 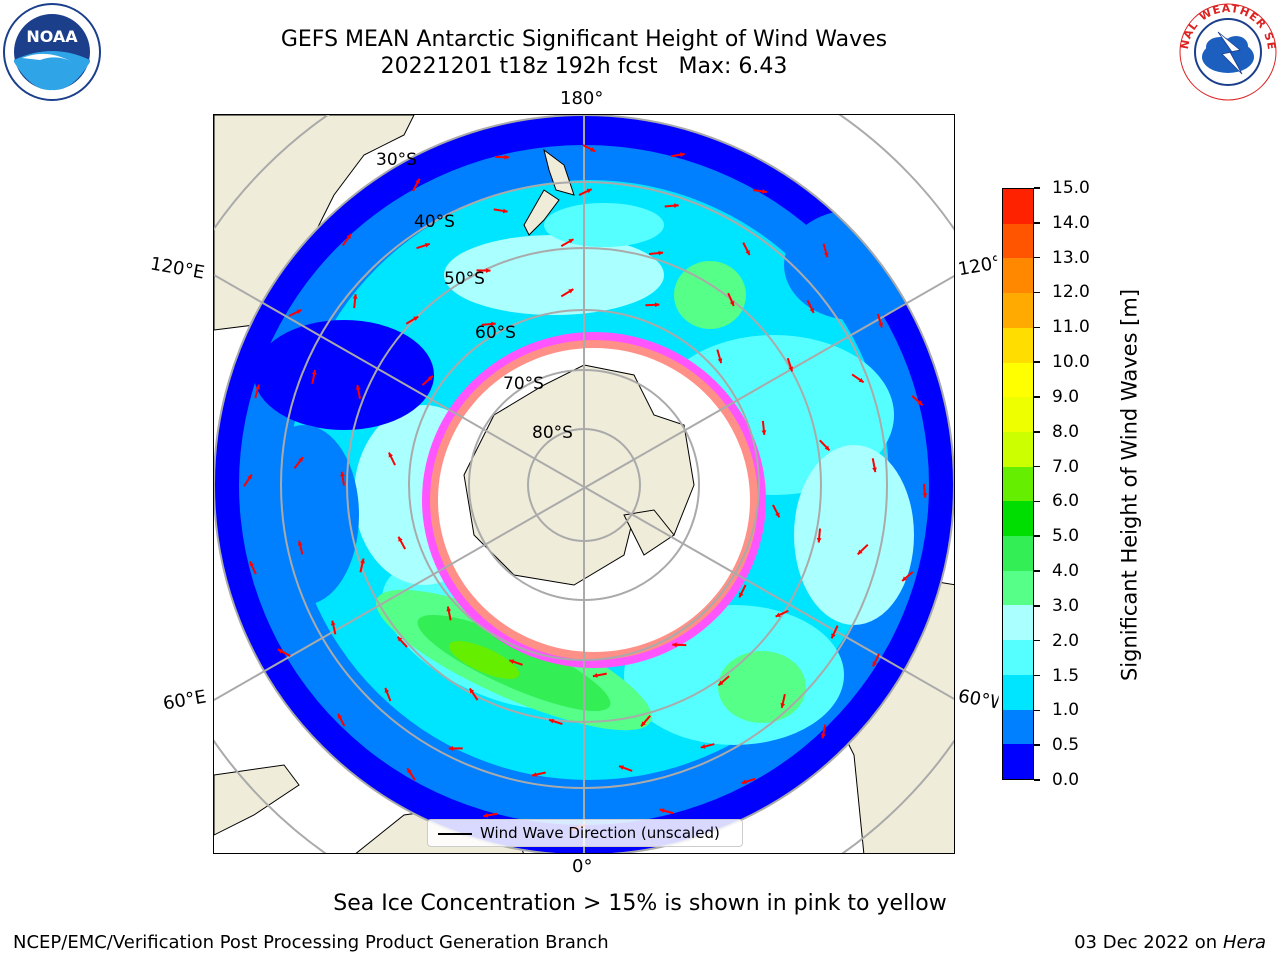 I want to click on lat-label-50s: 50°S, so click(x=464, y=279).